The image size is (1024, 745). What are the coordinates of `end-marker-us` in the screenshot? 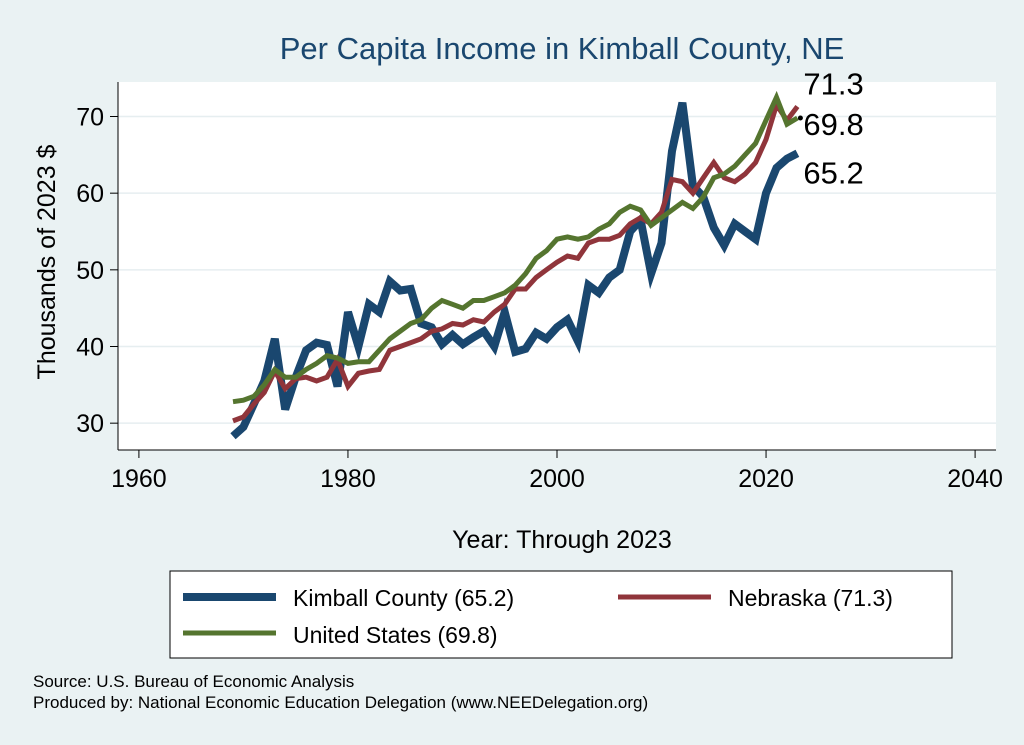 It's located at (800, 118).